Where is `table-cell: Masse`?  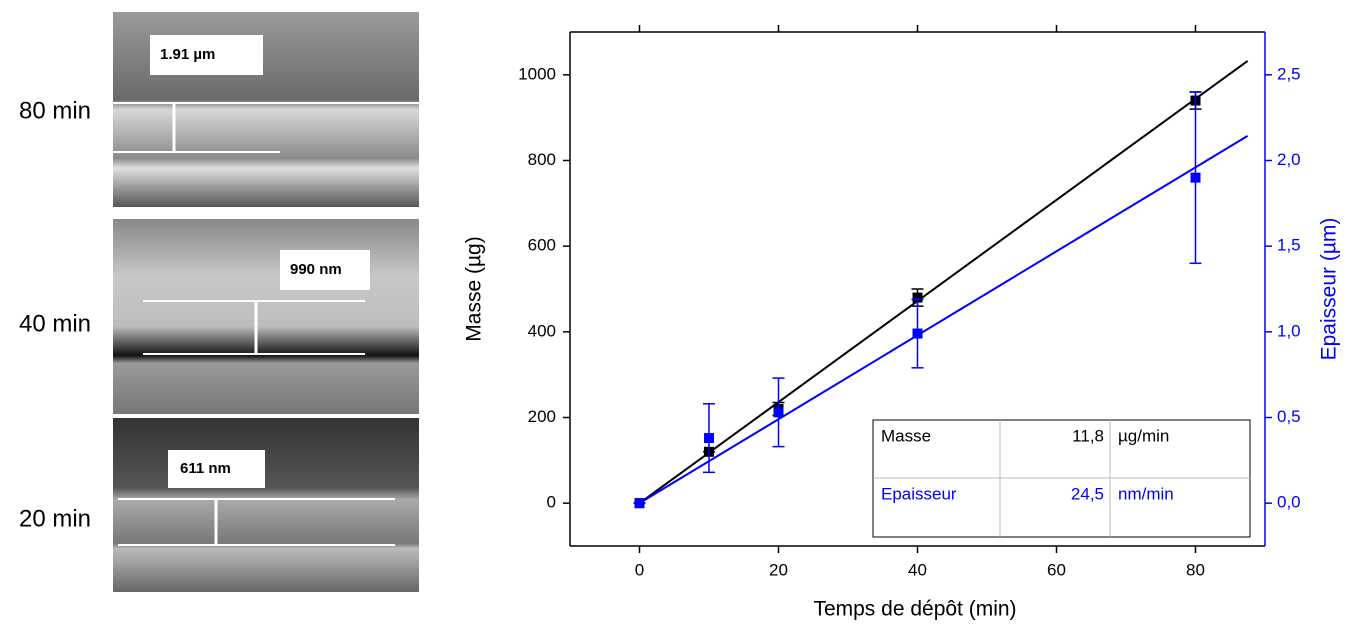
table-cell: Masse is located at coordinates (906, 435).